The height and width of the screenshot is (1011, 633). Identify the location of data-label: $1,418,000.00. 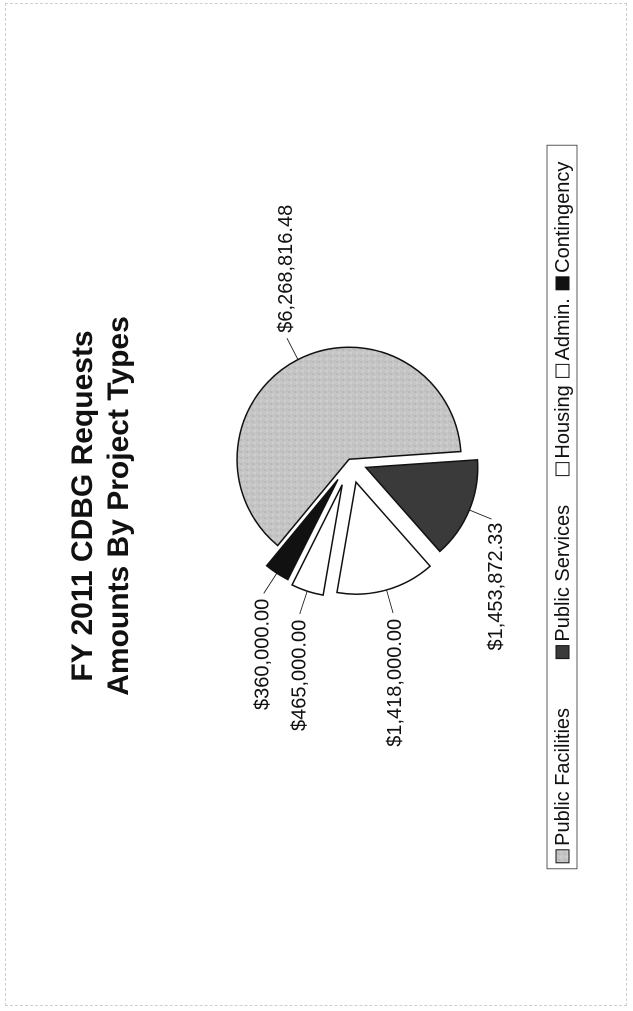
(395, 683).